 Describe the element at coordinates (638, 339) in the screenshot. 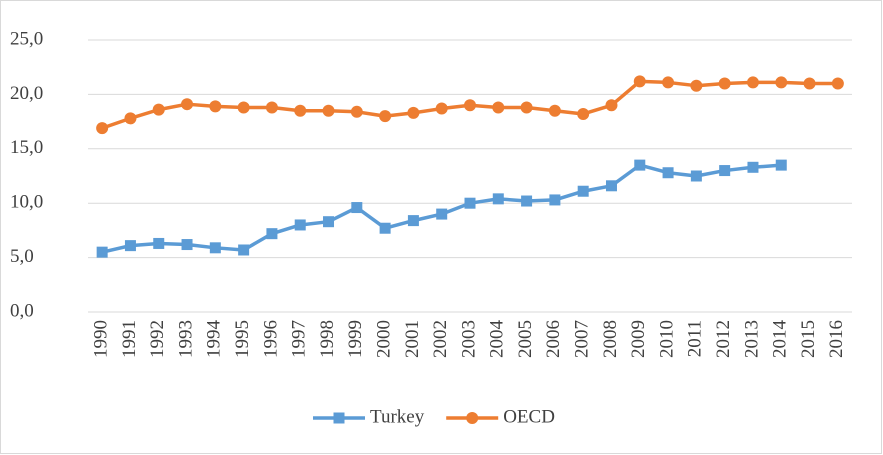

I see `x-tick-label: 2009` at that location.